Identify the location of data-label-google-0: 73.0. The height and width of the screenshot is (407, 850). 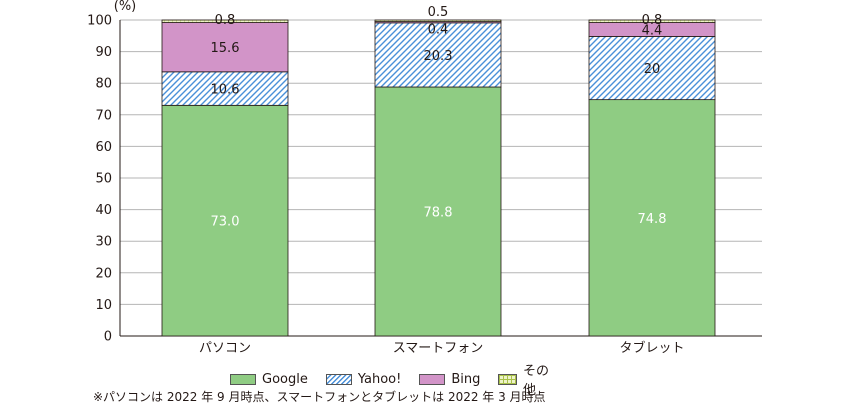
(225, 222).